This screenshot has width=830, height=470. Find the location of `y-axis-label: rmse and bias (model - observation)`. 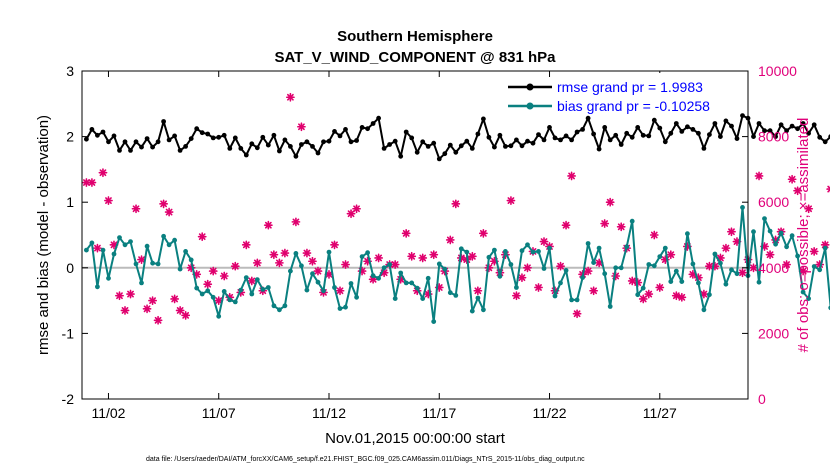

y-axis-label: rmse and bias (model - observation) is located at coordinates (43, 235).